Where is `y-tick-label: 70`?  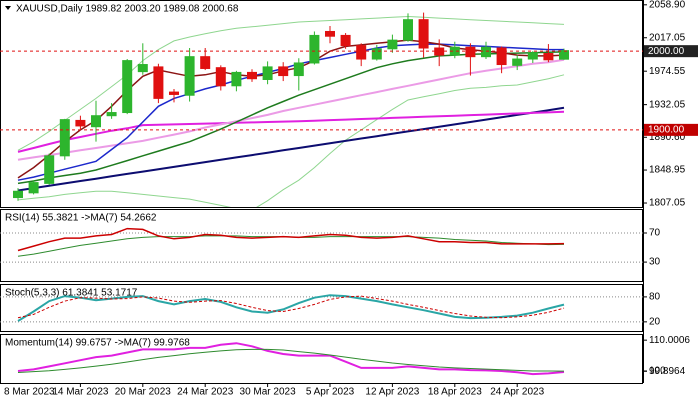 y-tick-label: 70 is located at coordinates (655, 233).